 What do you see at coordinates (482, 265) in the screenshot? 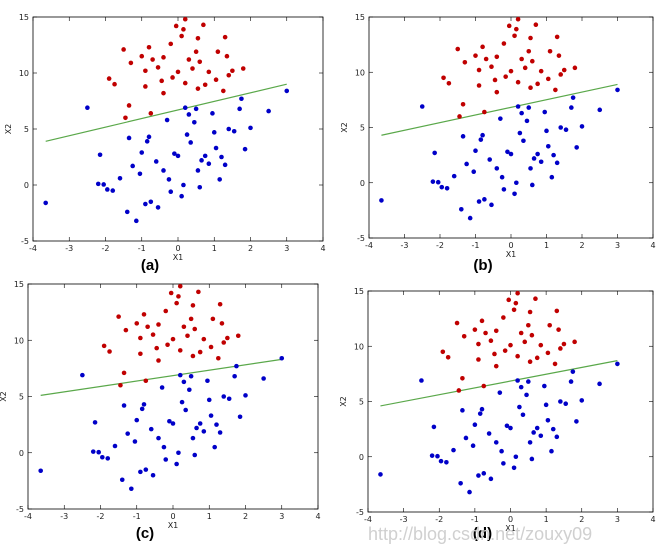
I see `panel-label: (b)` at bounding box center [482, 265].